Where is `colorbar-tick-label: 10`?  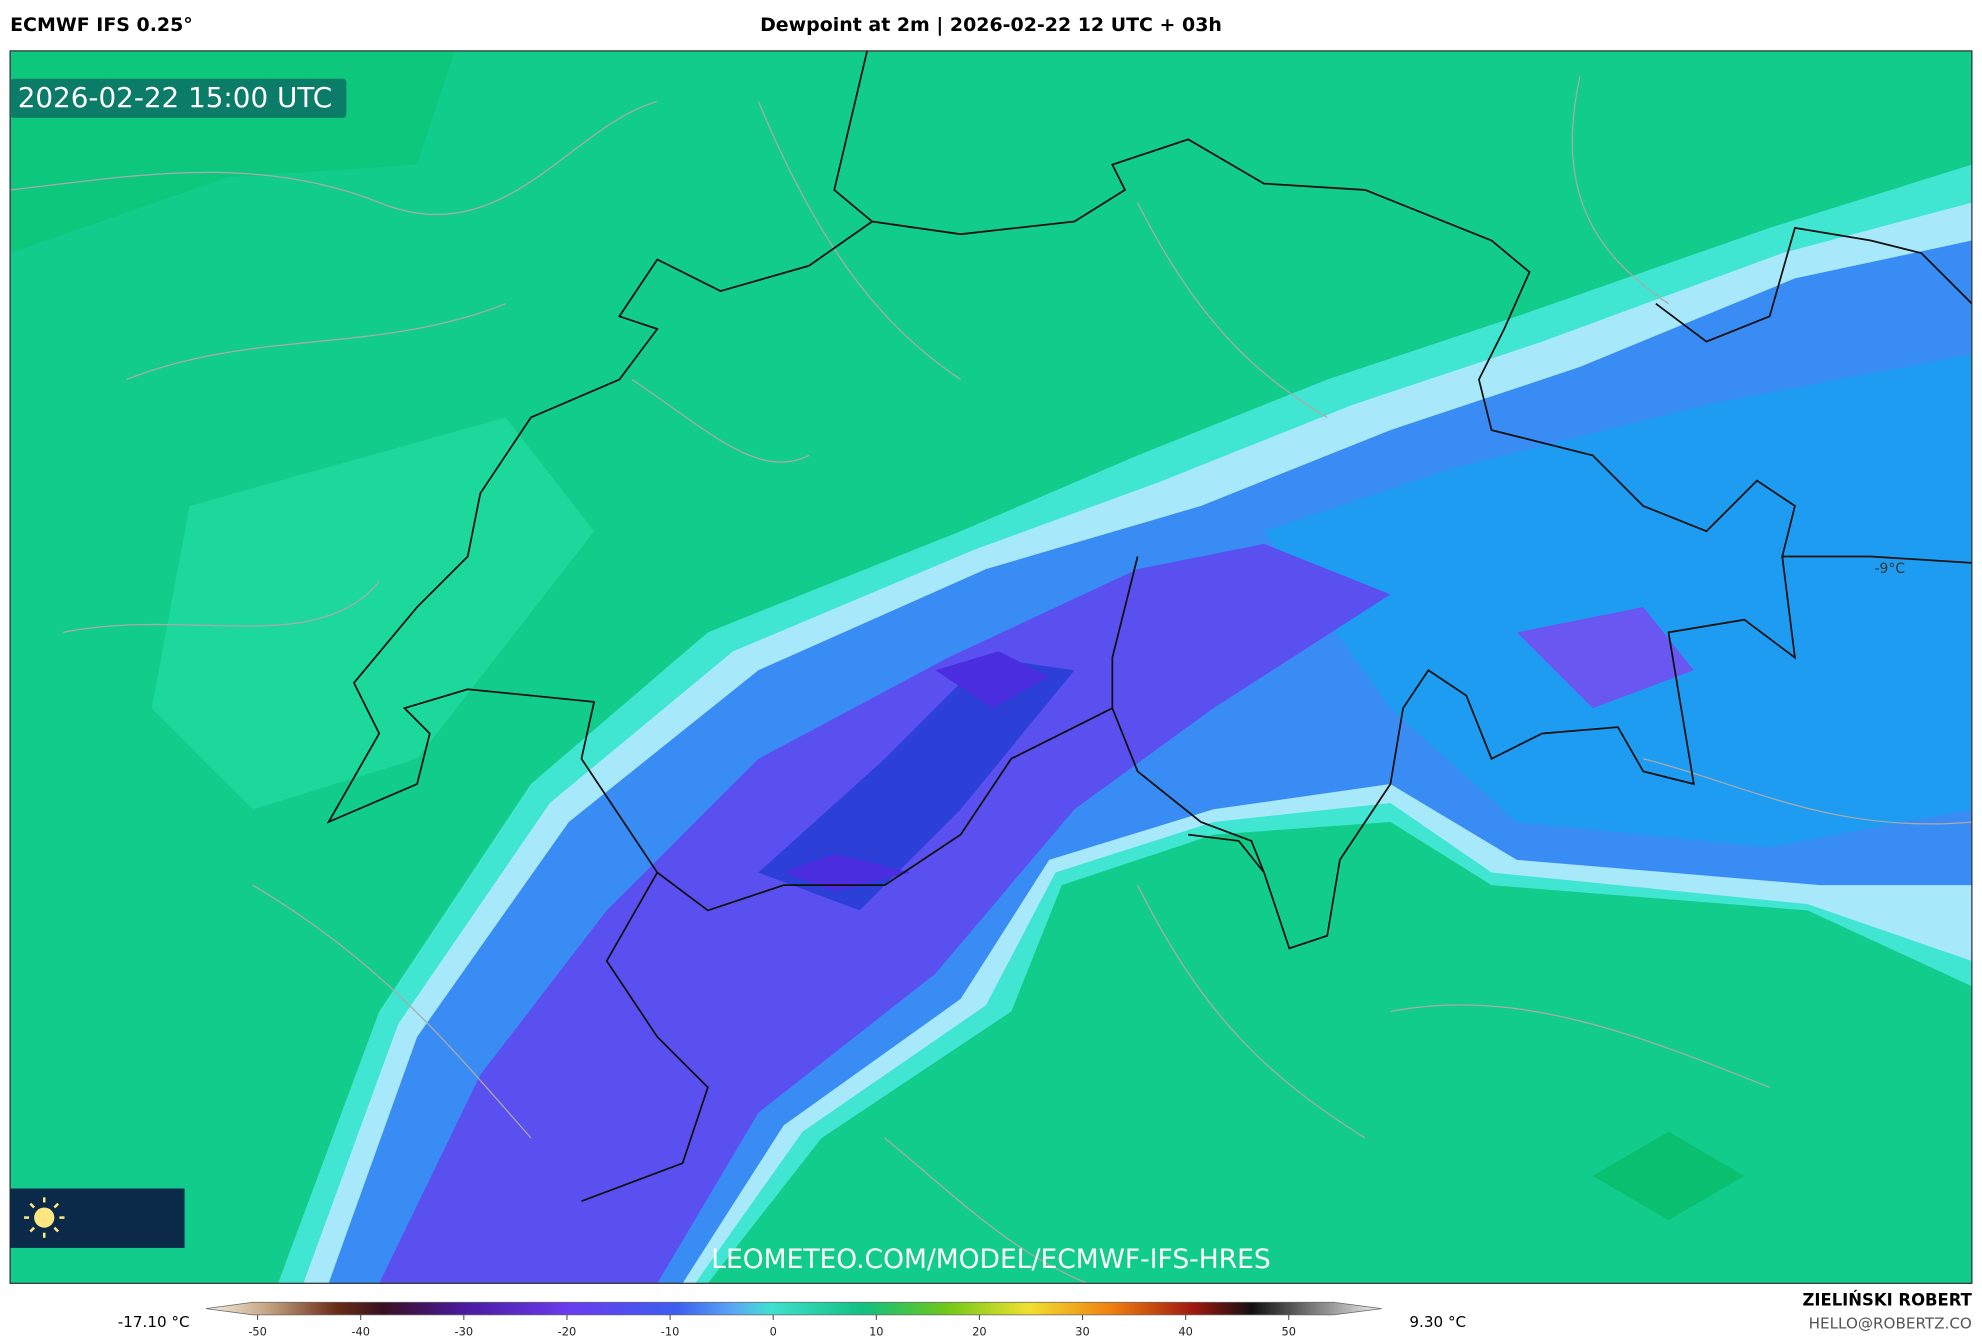 colorbar-tick-label: 10 is located at coordinates (876, 1331).